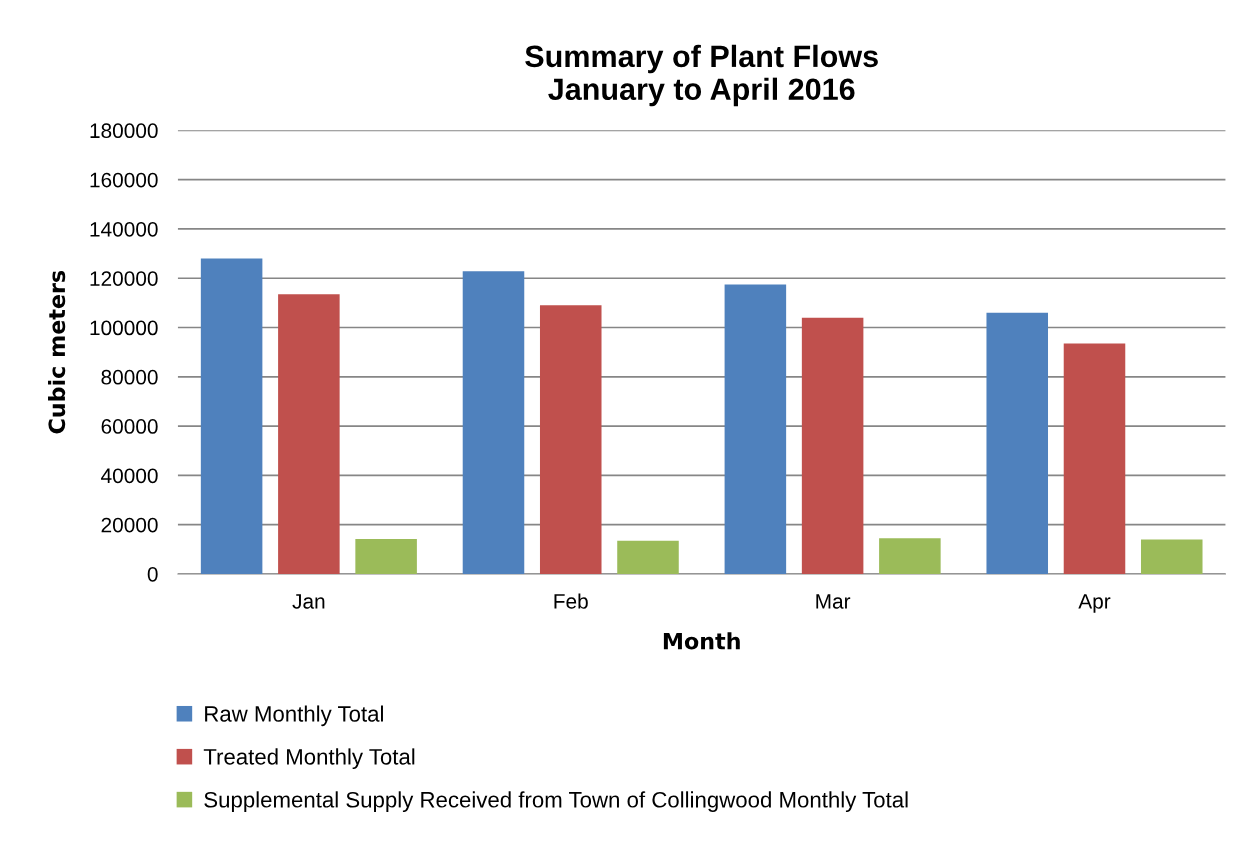 The height and width of the screenshot is (841, 1253). Describe the element at coordinates (833, 601) in the screenshot. I see `x-tick-label: Mar` at that location.